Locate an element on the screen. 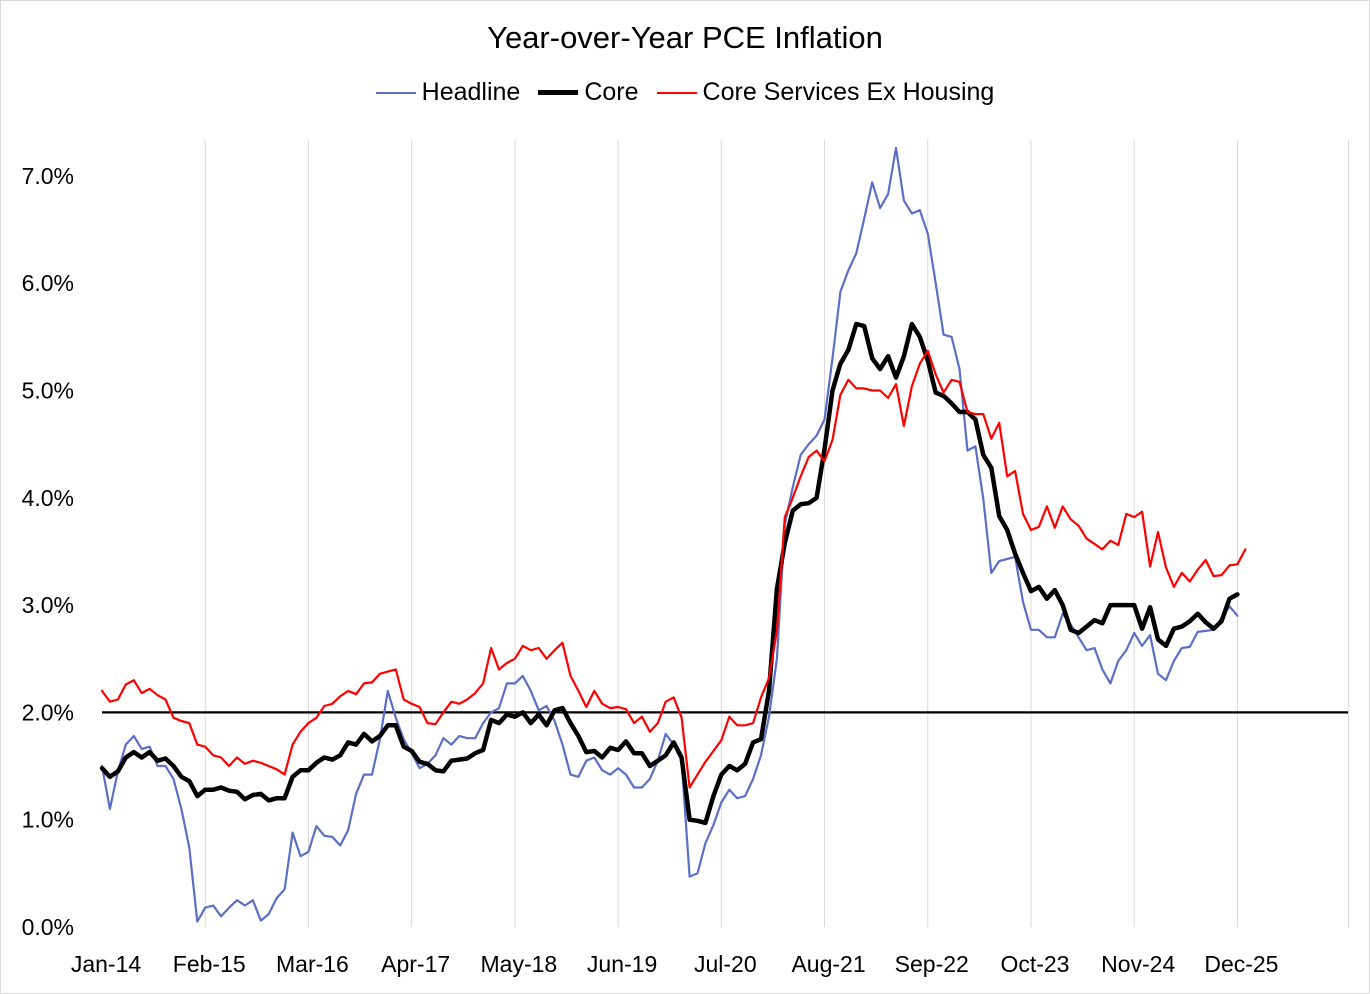 This screenshot has height=994, width=1370. legend-item-headline: Headline is located at coordinates (448, 92).